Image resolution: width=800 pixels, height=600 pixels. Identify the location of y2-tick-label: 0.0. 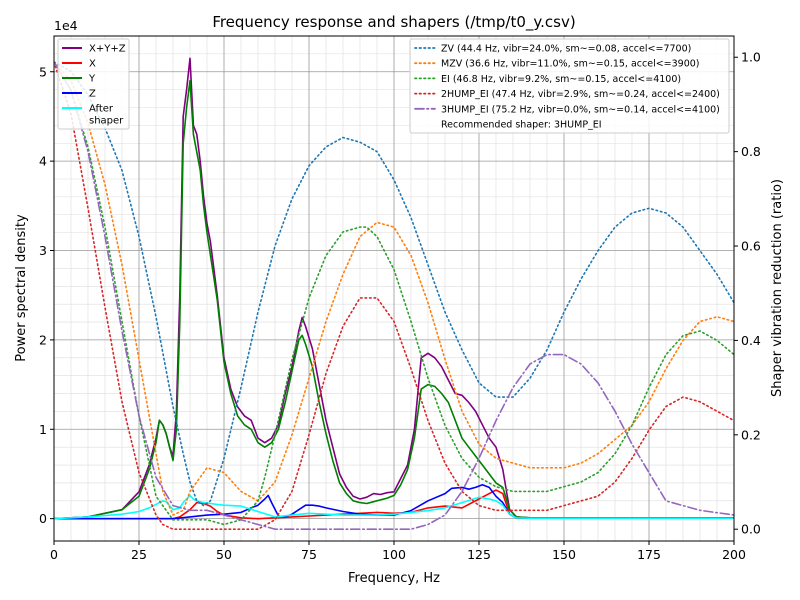
(751, 529).